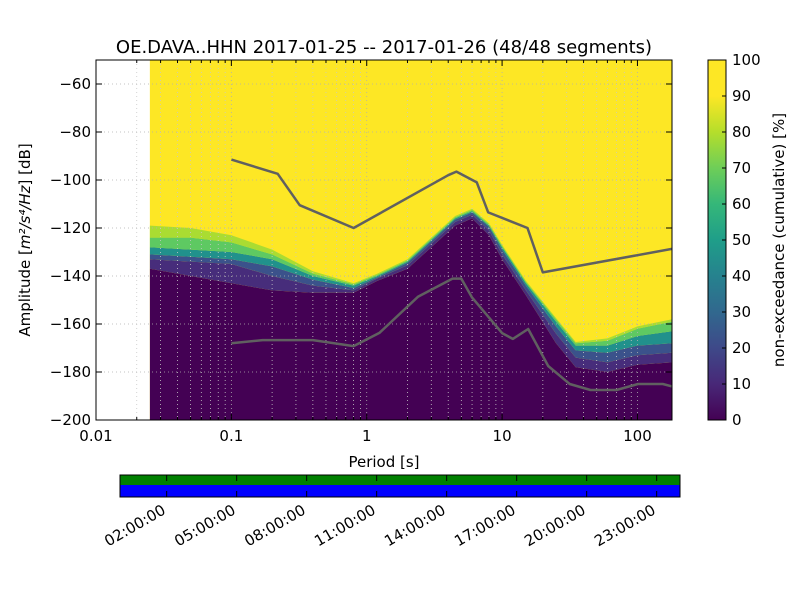 Image resolution: width=800 pixels, height=600 pixels. I want to click on colorbar-tick-label: 0, so click(737, 420).